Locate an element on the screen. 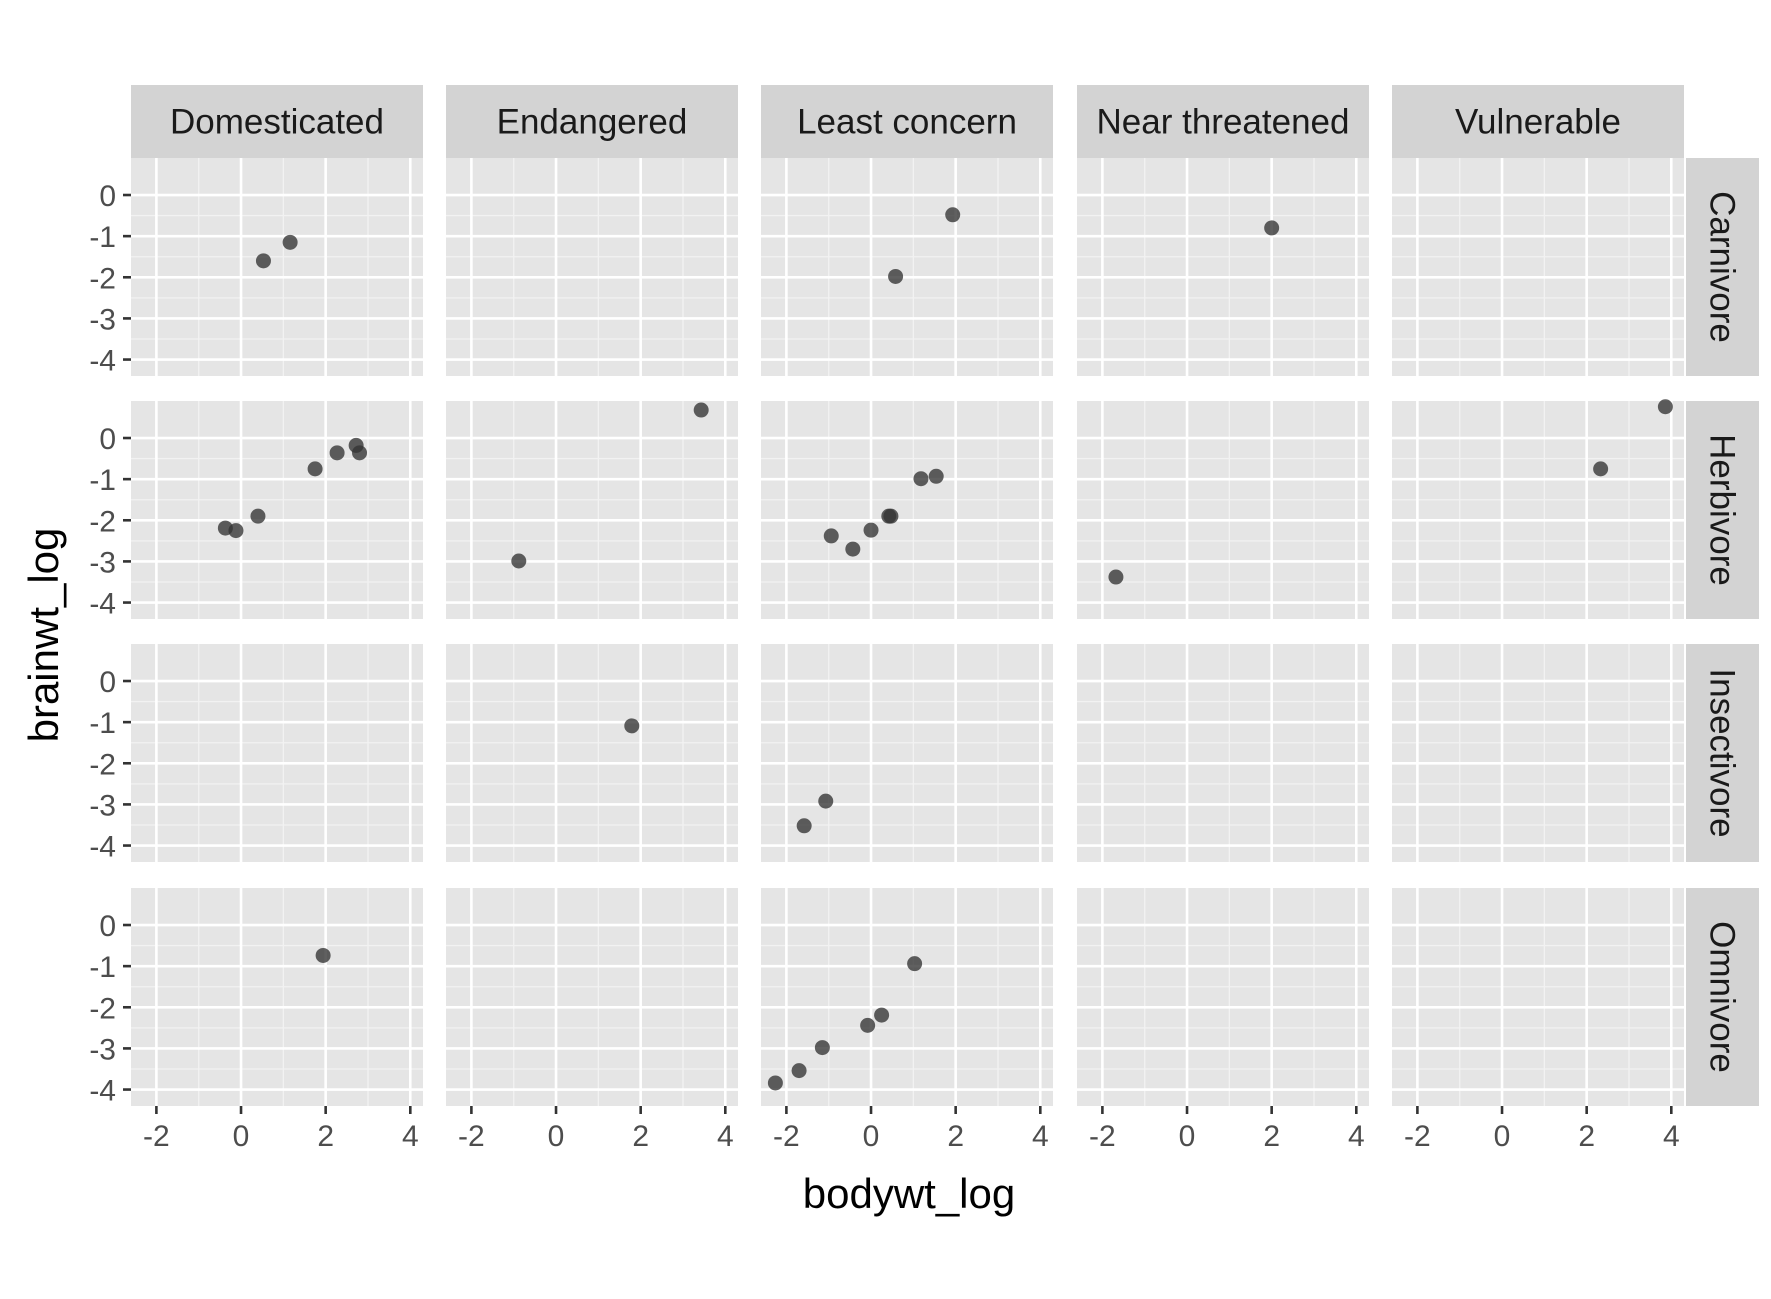  column-strip-endangered: Endangered is located at coordinates (592, 121).